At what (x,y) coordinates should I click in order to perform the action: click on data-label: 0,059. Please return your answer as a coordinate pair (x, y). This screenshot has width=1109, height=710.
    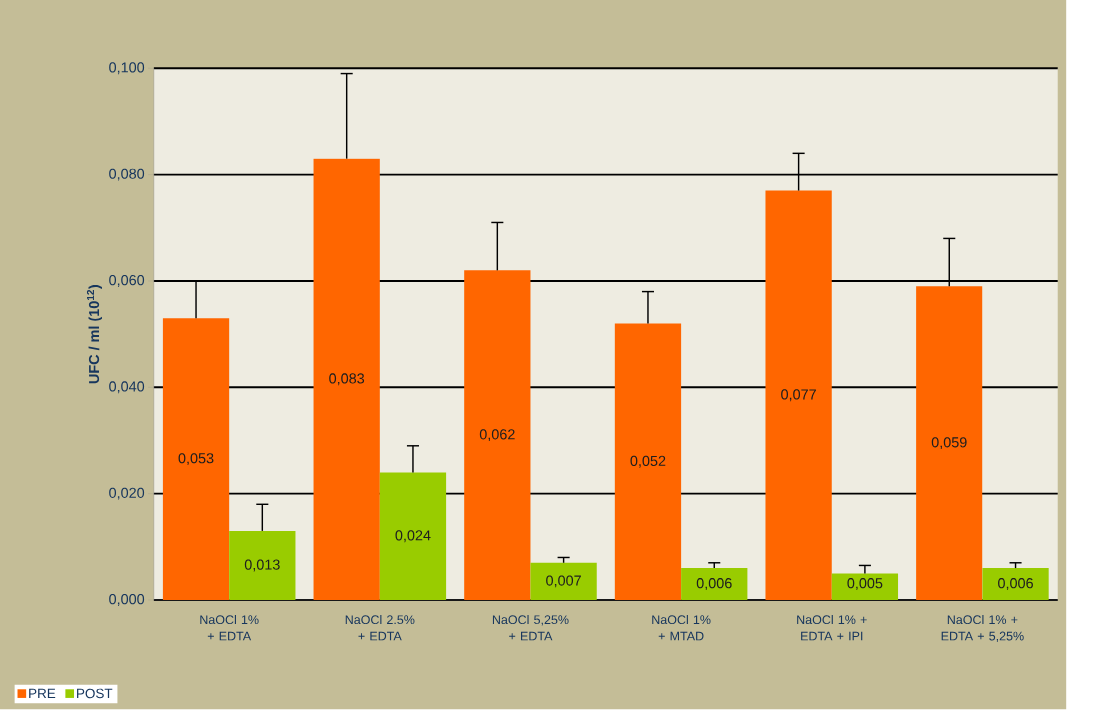
    Looking at the image, I should click on (949, 443).